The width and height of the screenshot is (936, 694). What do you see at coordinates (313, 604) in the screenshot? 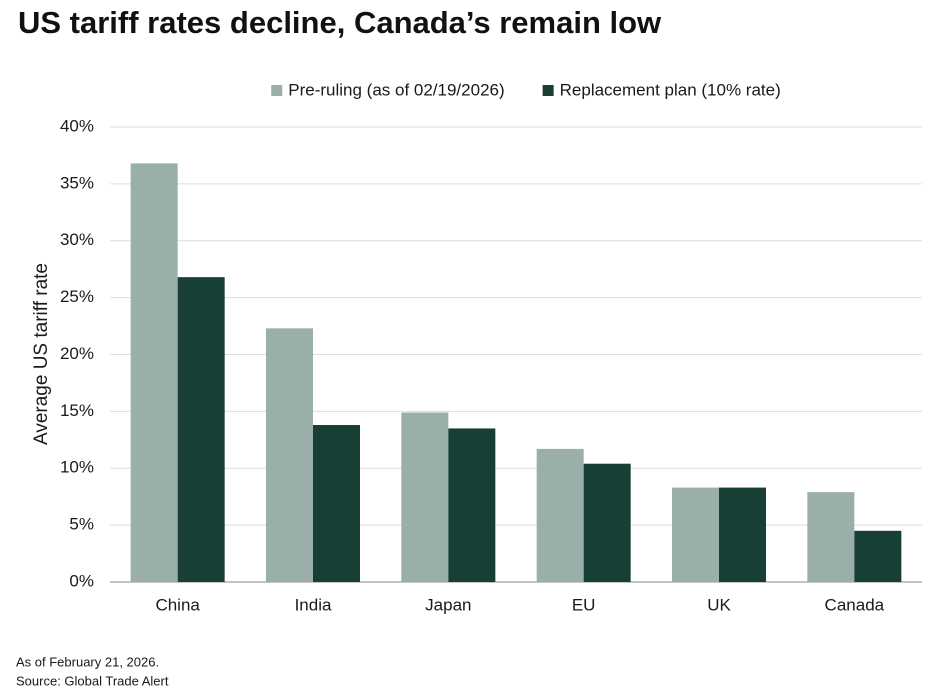
I see `x-tick-label: India` at bounding box center [313, 604].